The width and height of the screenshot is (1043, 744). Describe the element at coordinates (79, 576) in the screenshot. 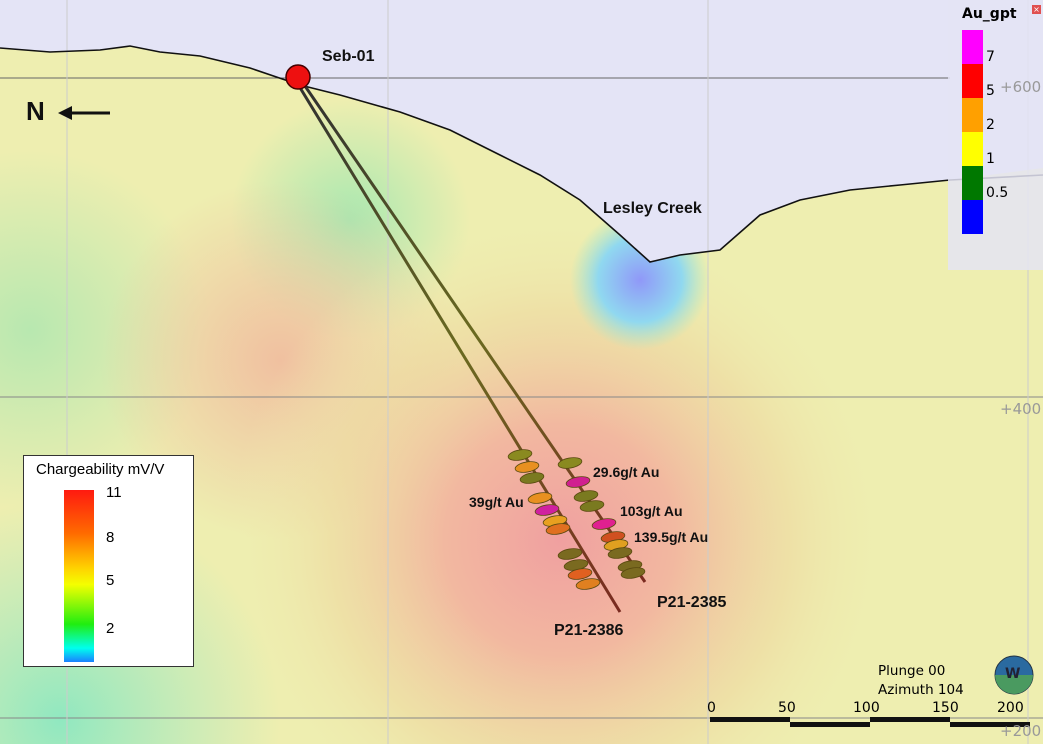

I see `chargeability-colorbar` at that location.